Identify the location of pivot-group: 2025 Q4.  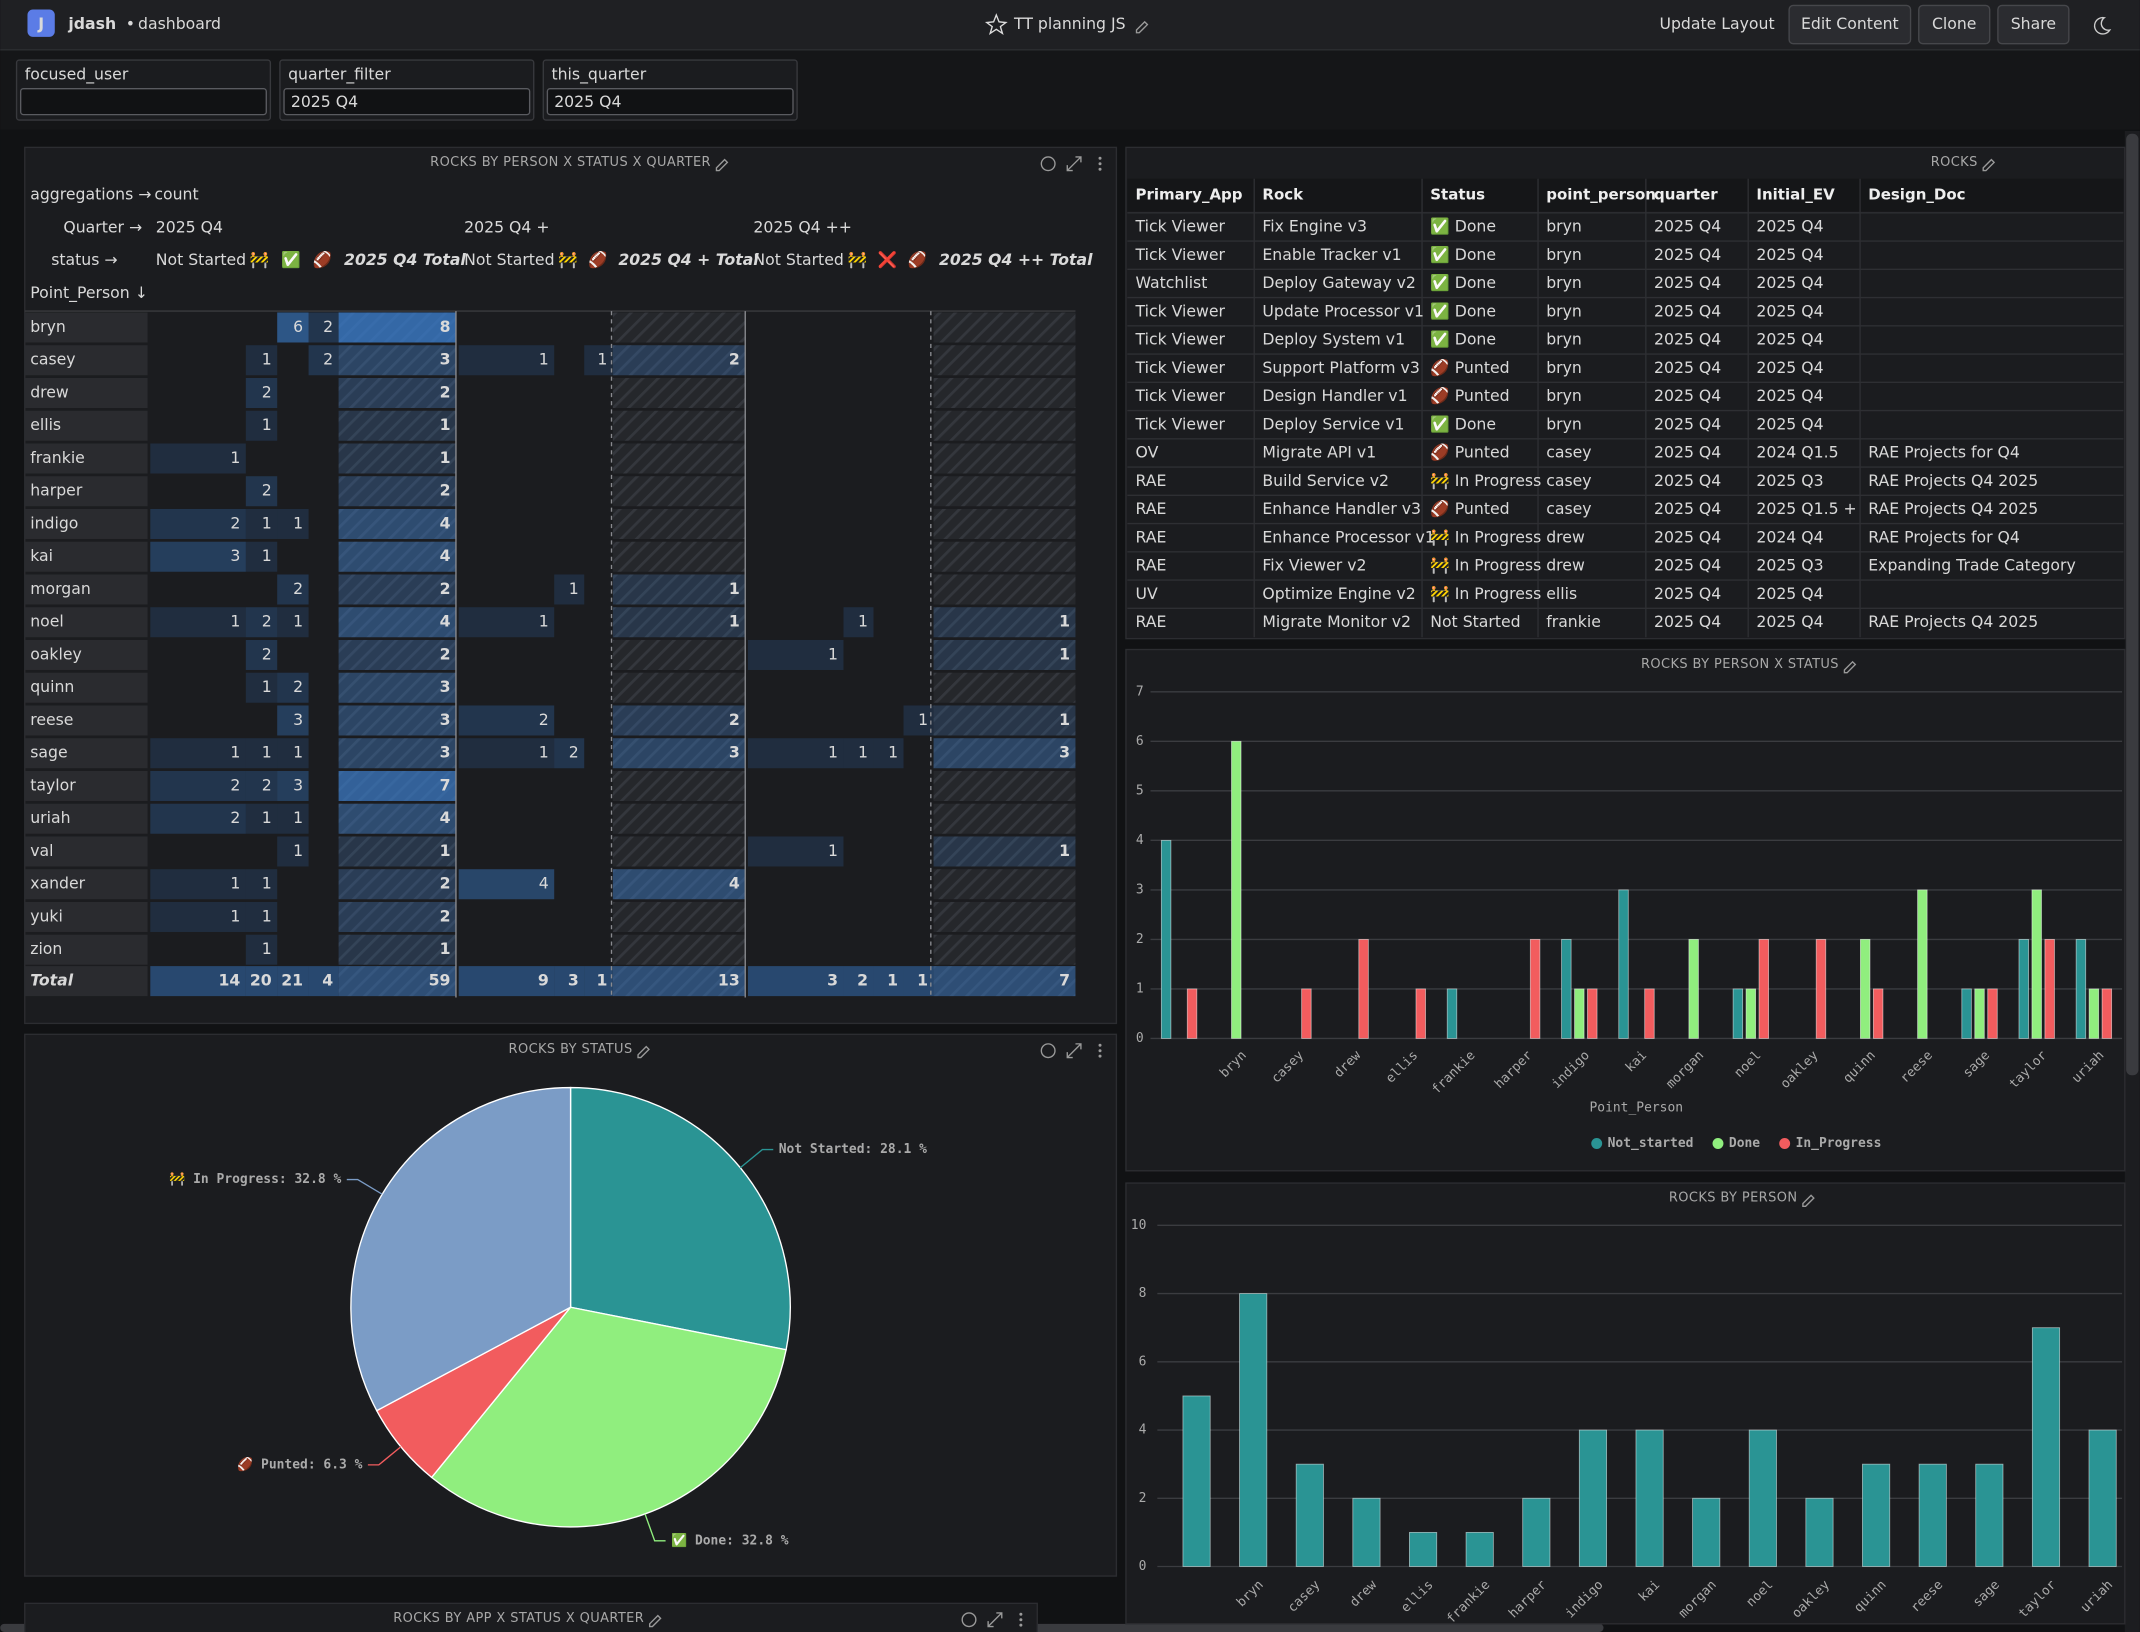
(189, 226).